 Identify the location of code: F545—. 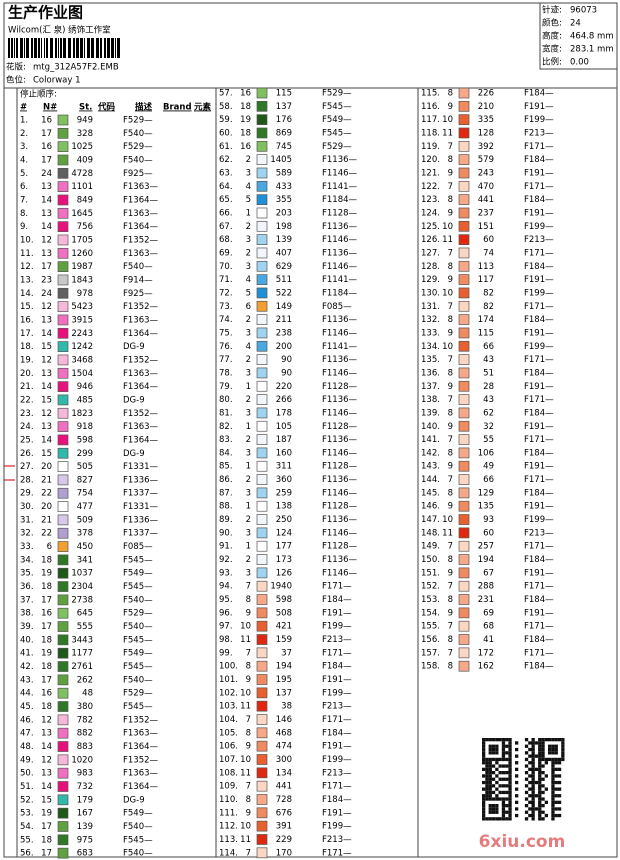
(138, 560).